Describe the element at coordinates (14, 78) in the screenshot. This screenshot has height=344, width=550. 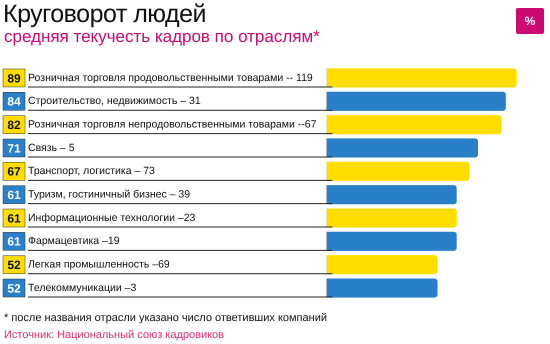
I see `data-label: 89` at that location.